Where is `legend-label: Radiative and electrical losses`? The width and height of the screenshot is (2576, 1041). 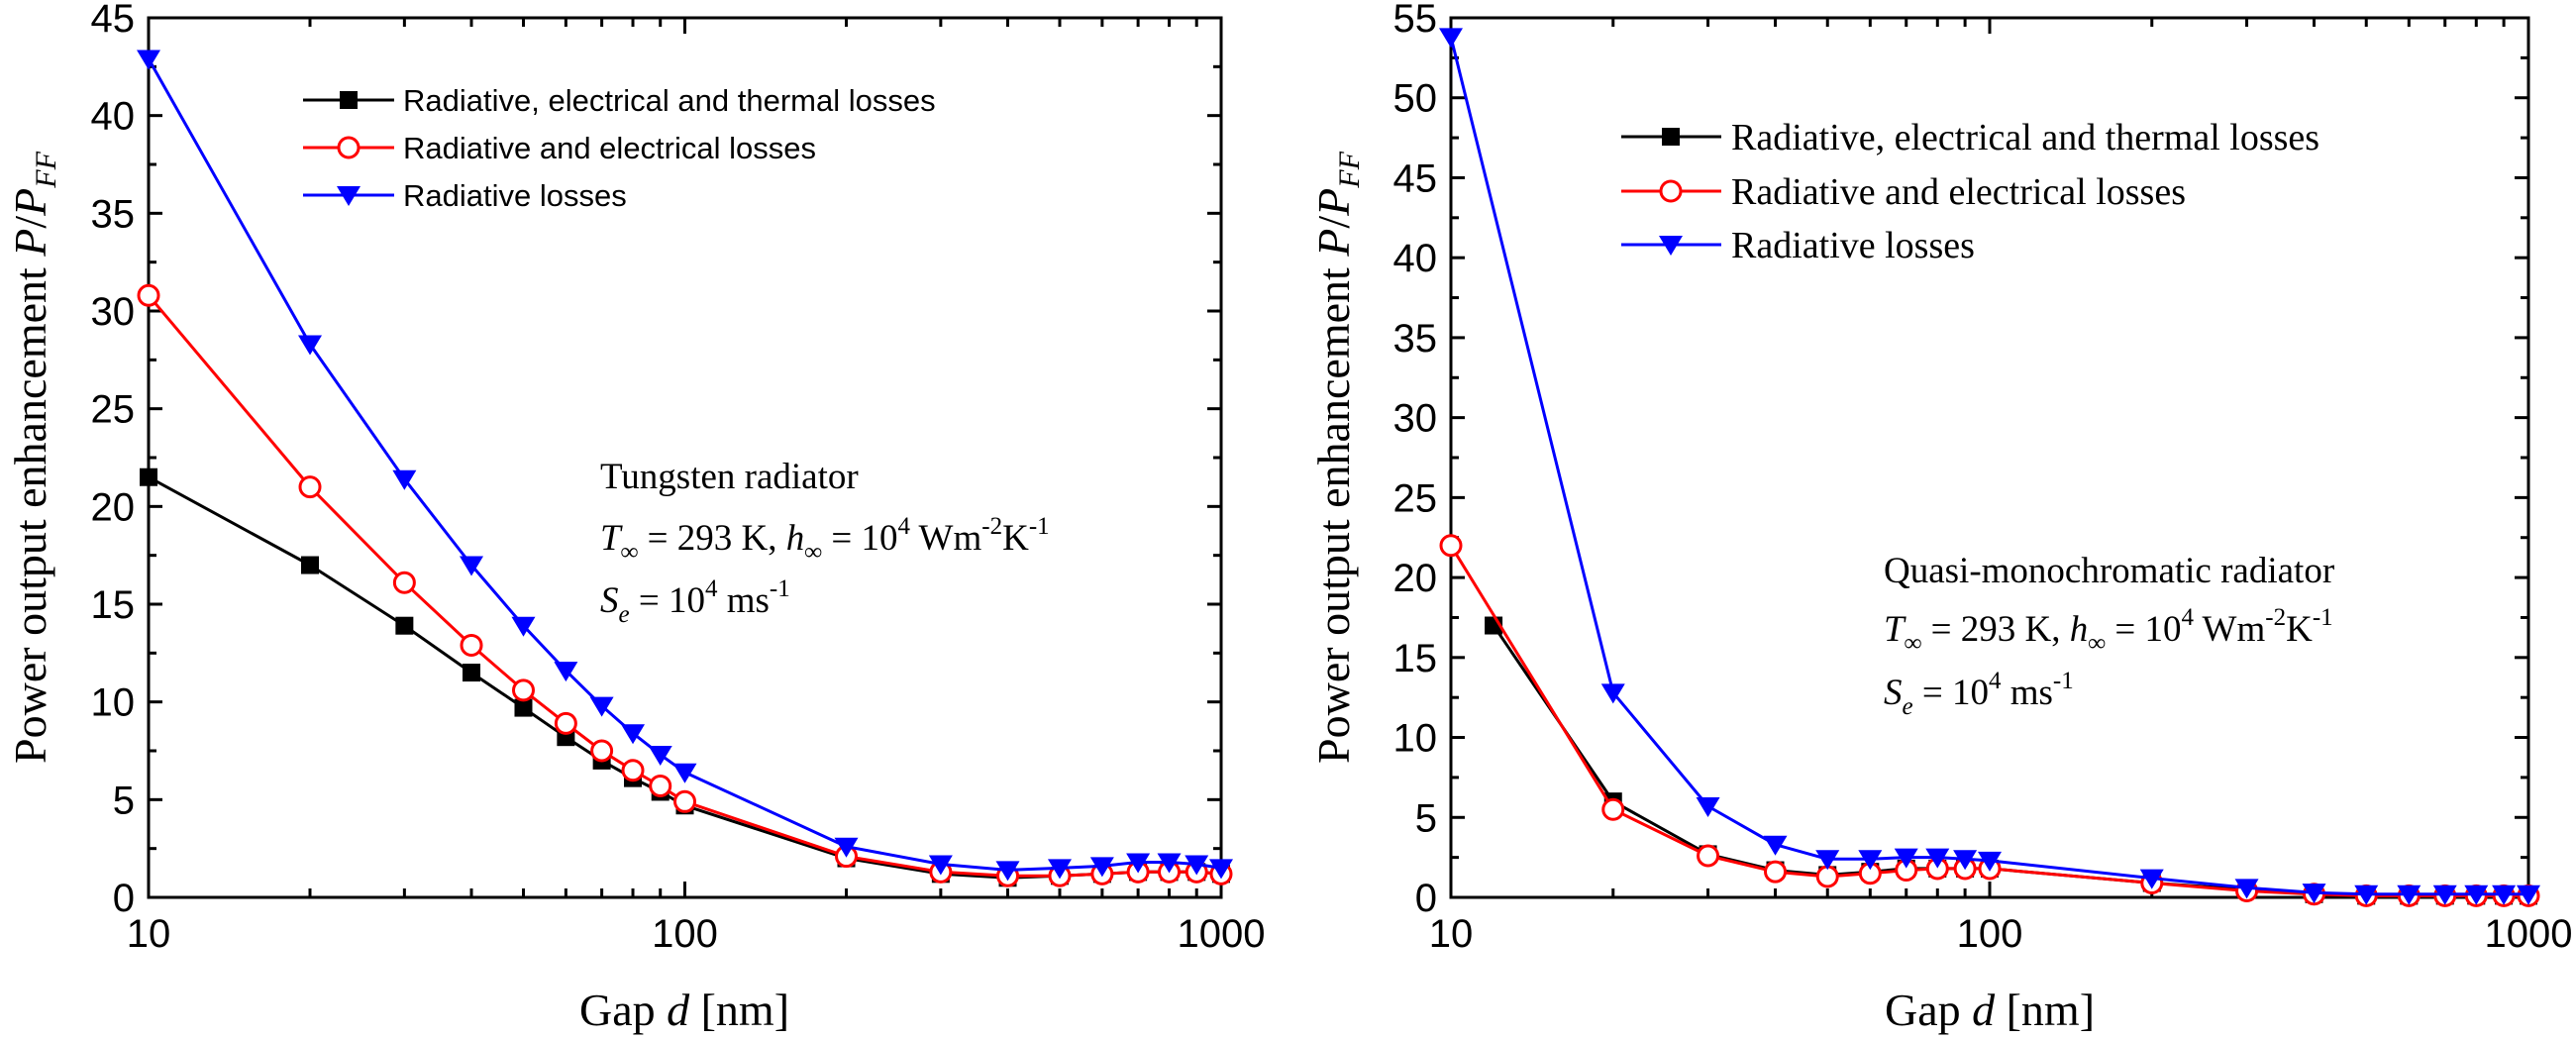 legend-label: Radiative and electrical losses is located at coordinates (1958, 192).